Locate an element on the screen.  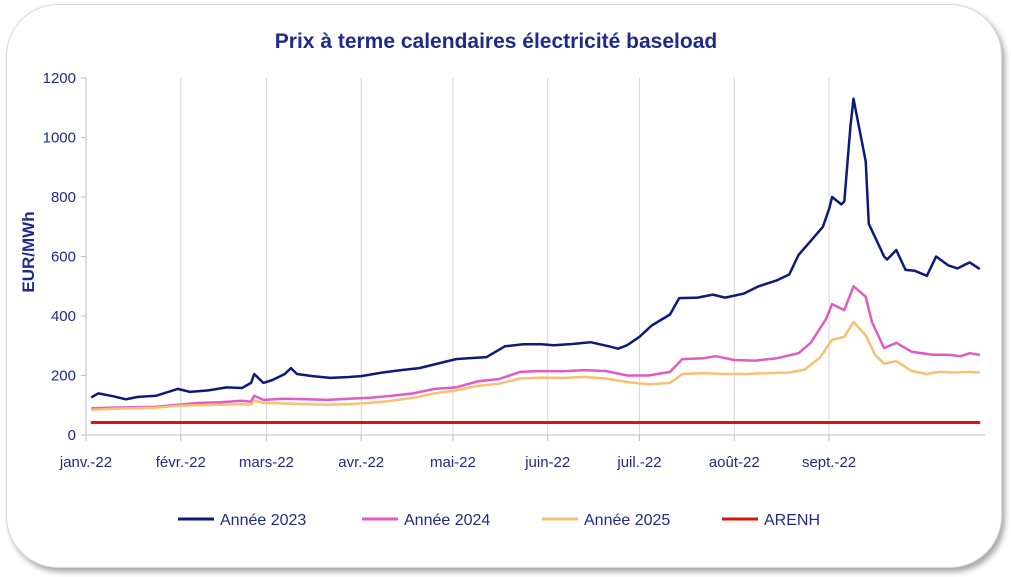
legend-label: Année 2024 is located at coordinates (447, 520).